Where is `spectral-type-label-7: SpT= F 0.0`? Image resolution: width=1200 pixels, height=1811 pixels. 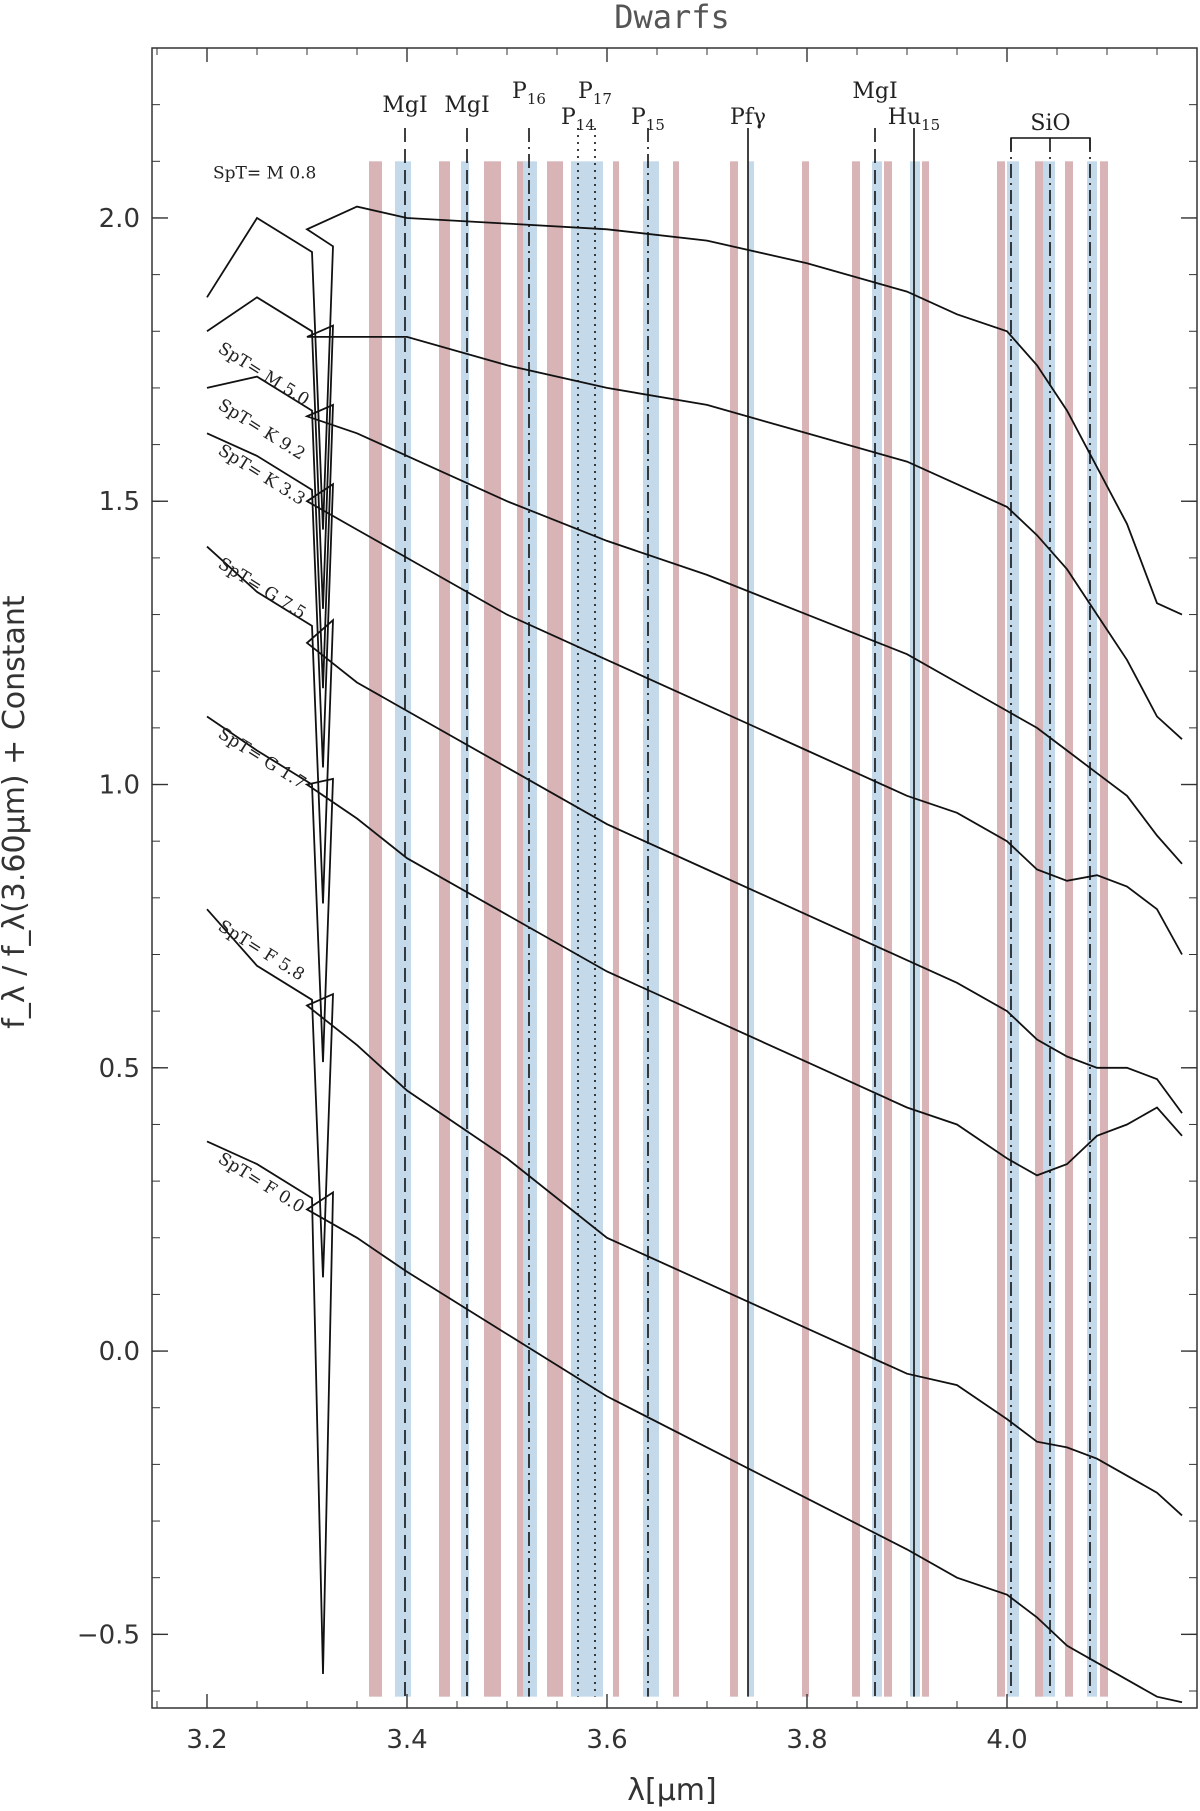
spectral-type-label-7: SpT= F 0.0 is located at coordinates (260, 1183).